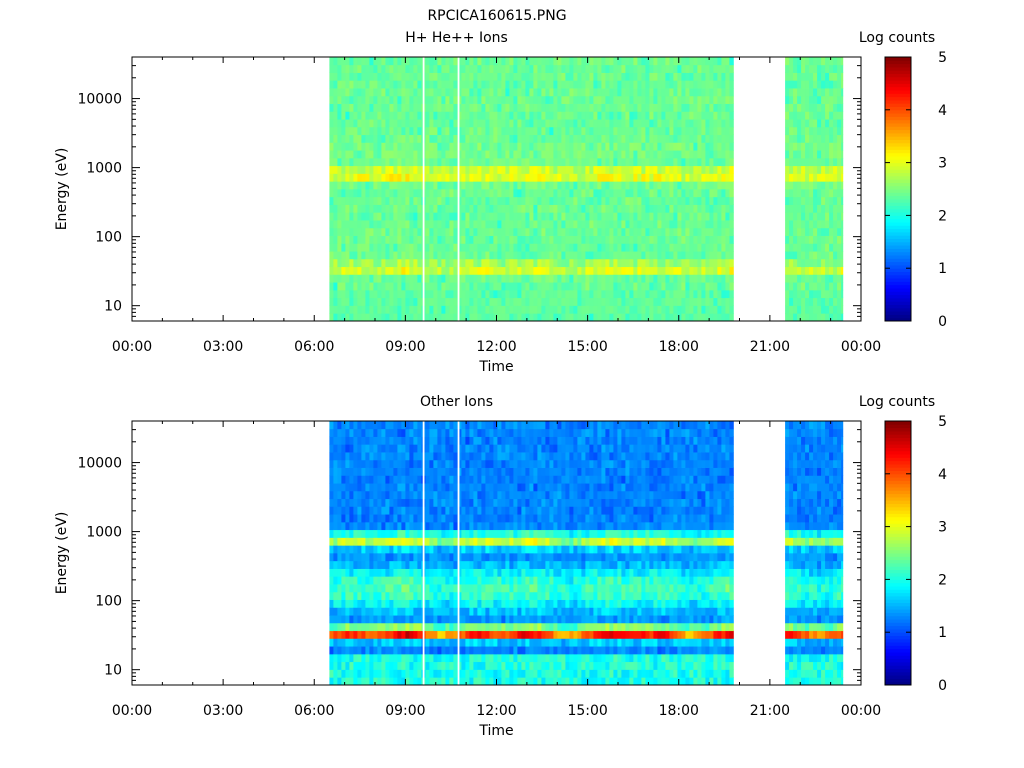  What do you see at coordinates (495, 367) in the screenshot?
I see `x-axis-label: Time` at bounding box center [495, 367].